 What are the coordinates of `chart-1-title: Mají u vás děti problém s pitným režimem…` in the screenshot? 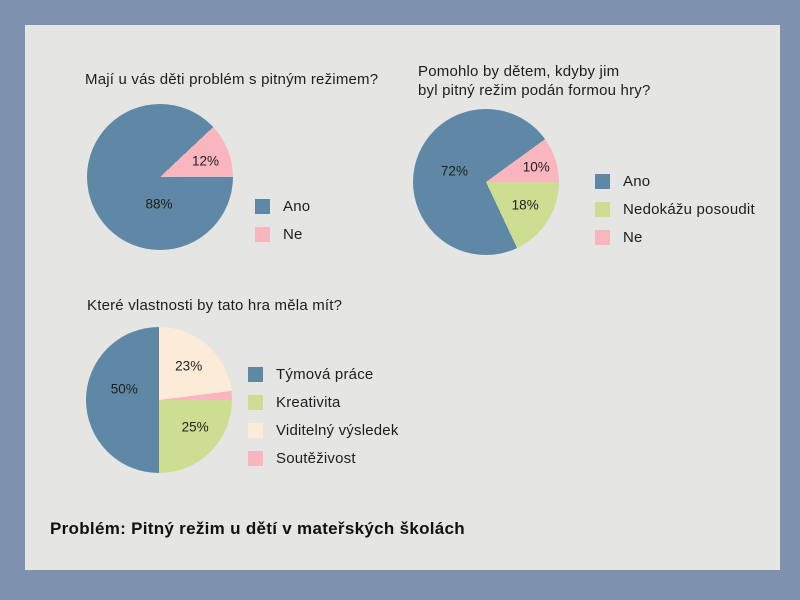 It's located at (231, 79).